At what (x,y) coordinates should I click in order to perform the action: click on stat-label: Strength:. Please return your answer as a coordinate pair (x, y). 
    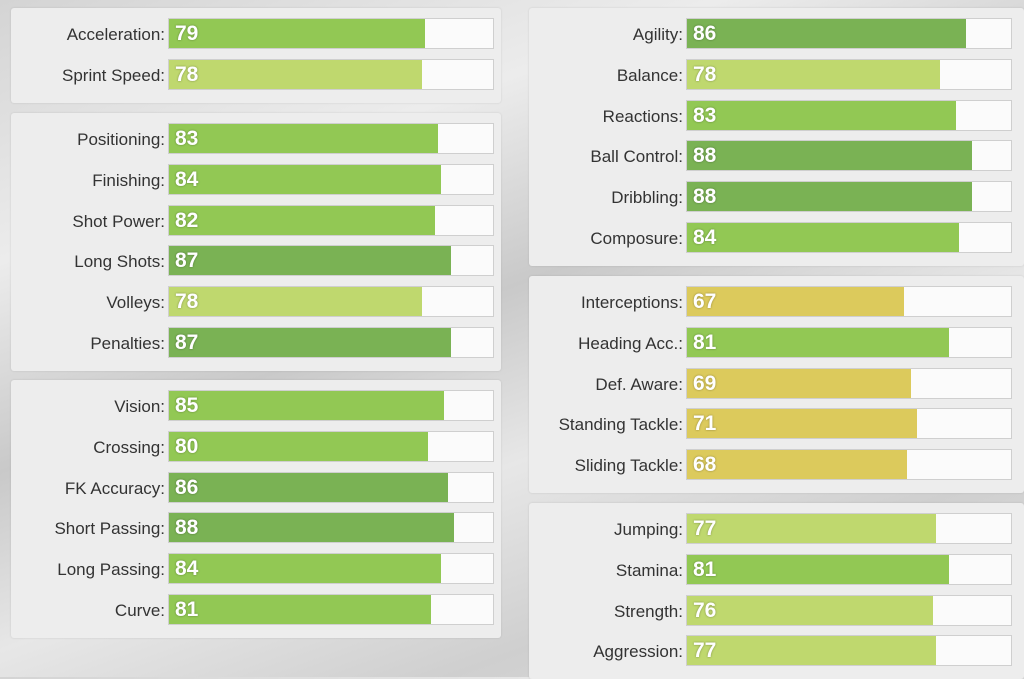
    Looking at the image, I should click on (648, 611).